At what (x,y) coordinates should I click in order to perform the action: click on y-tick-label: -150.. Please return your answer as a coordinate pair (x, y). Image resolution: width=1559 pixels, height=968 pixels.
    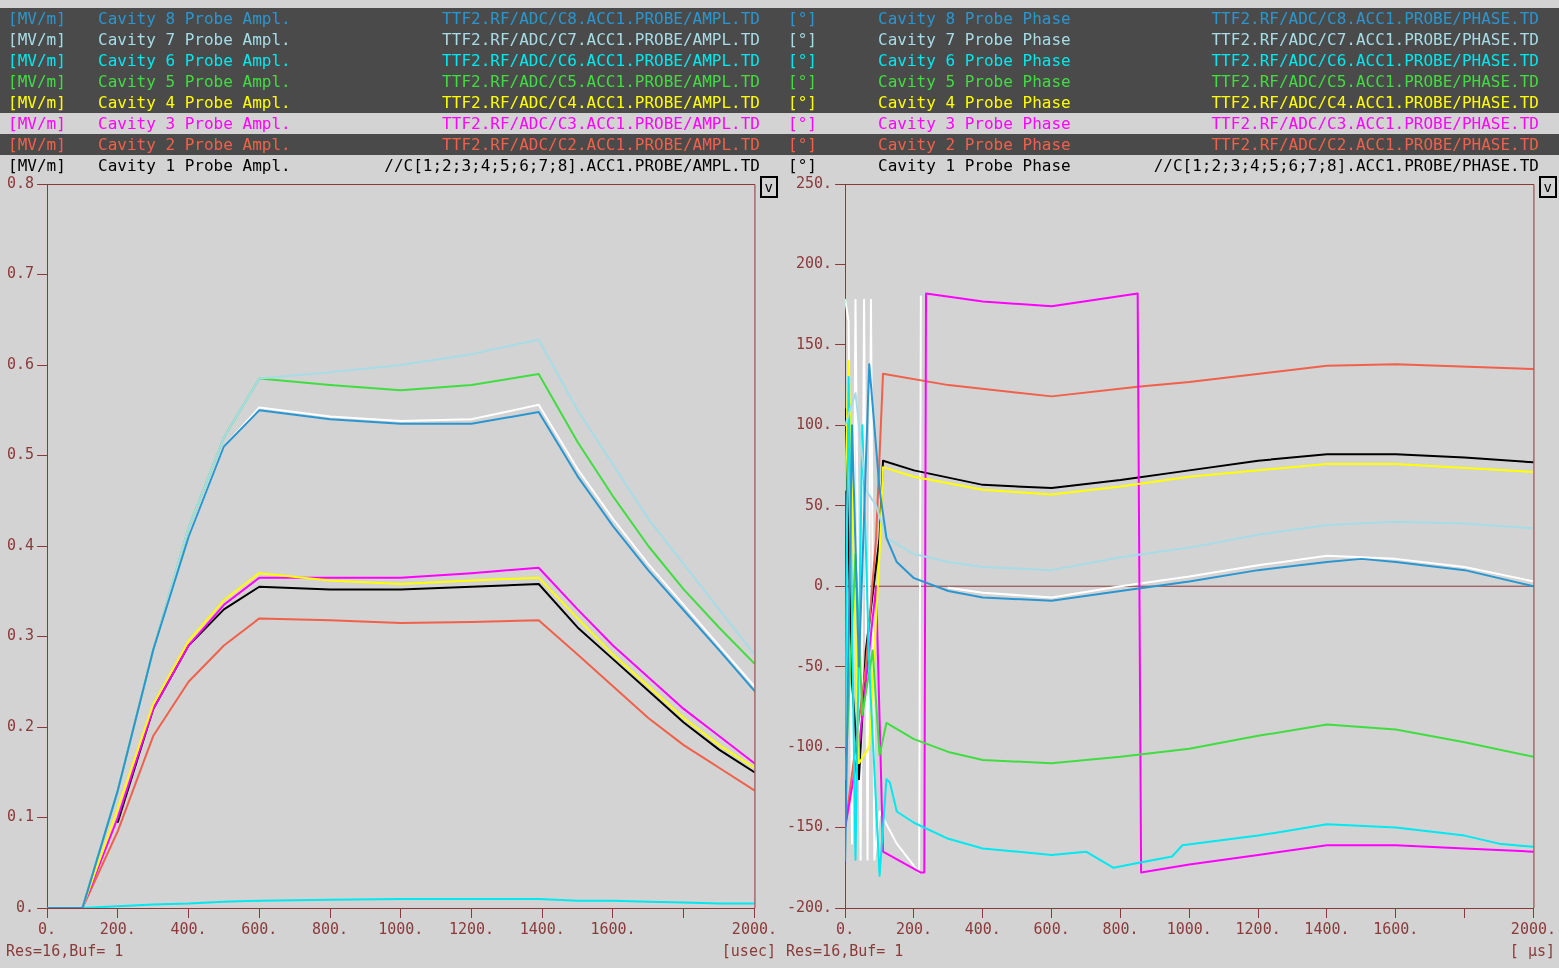
    Looking at the image, I should click on (810, 826).